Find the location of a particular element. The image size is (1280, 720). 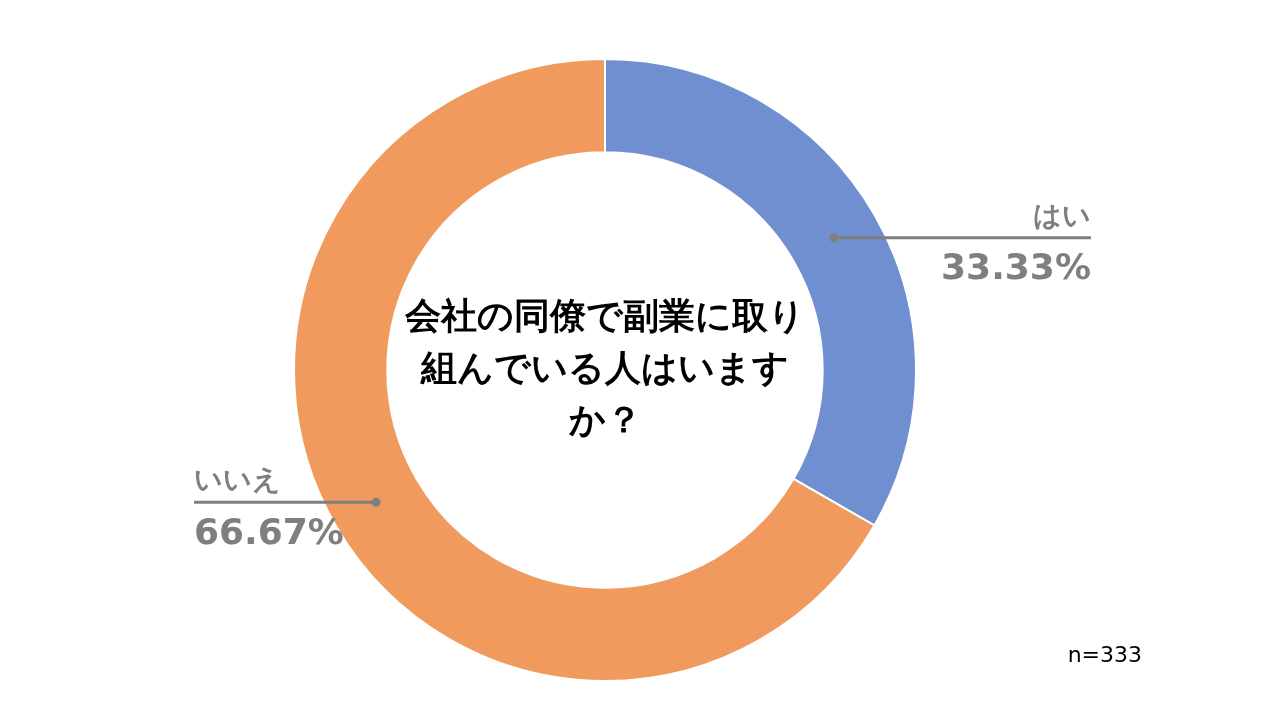

data-label: 33.33% is located at coordinates (1016, 267).